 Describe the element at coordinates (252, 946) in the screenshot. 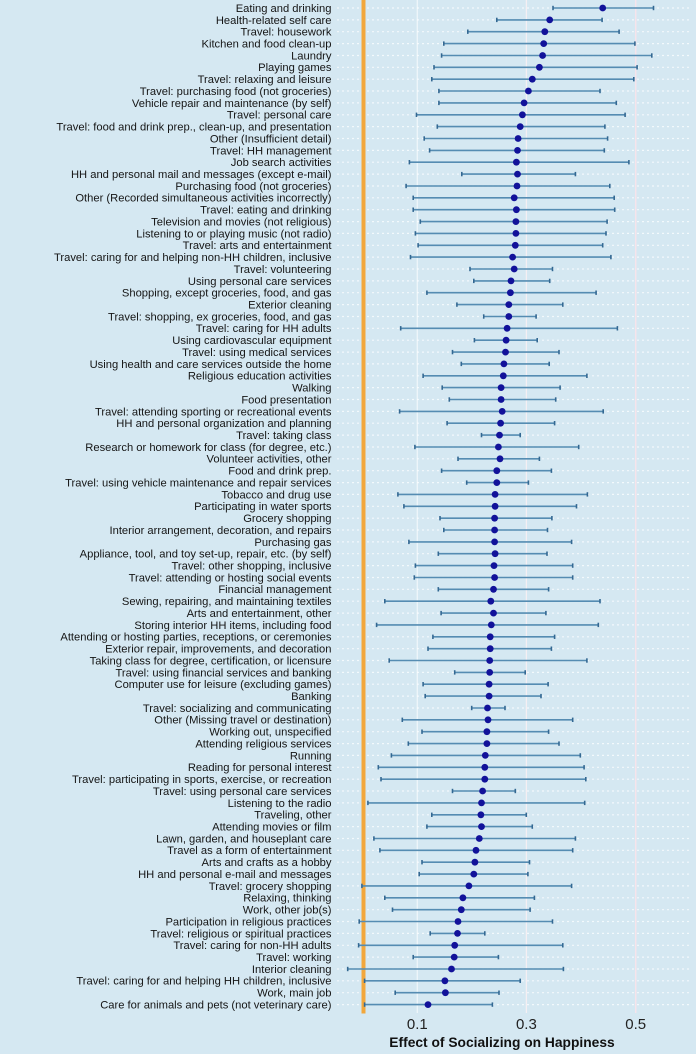

I see `svg-text:Travel: caring for non-HH adul: Travel: caring for non-HH adults` at that location.